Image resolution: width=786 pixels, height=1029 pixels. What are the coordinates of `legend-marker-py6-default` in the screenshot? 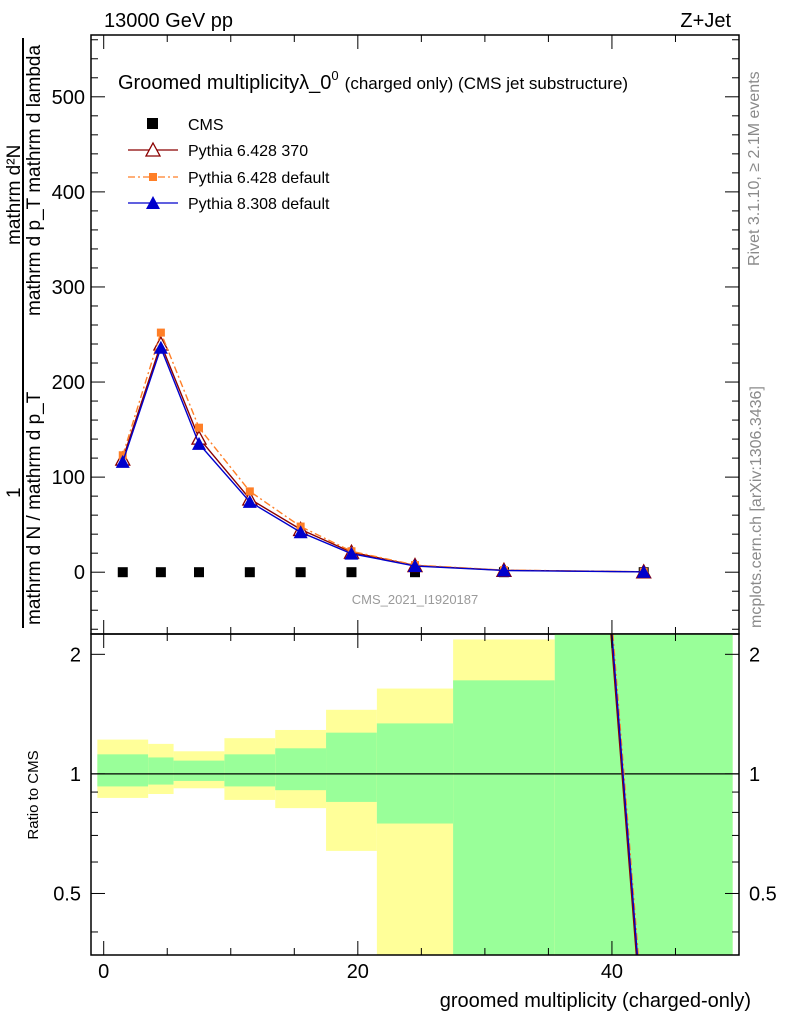 It's located at (153, 177).